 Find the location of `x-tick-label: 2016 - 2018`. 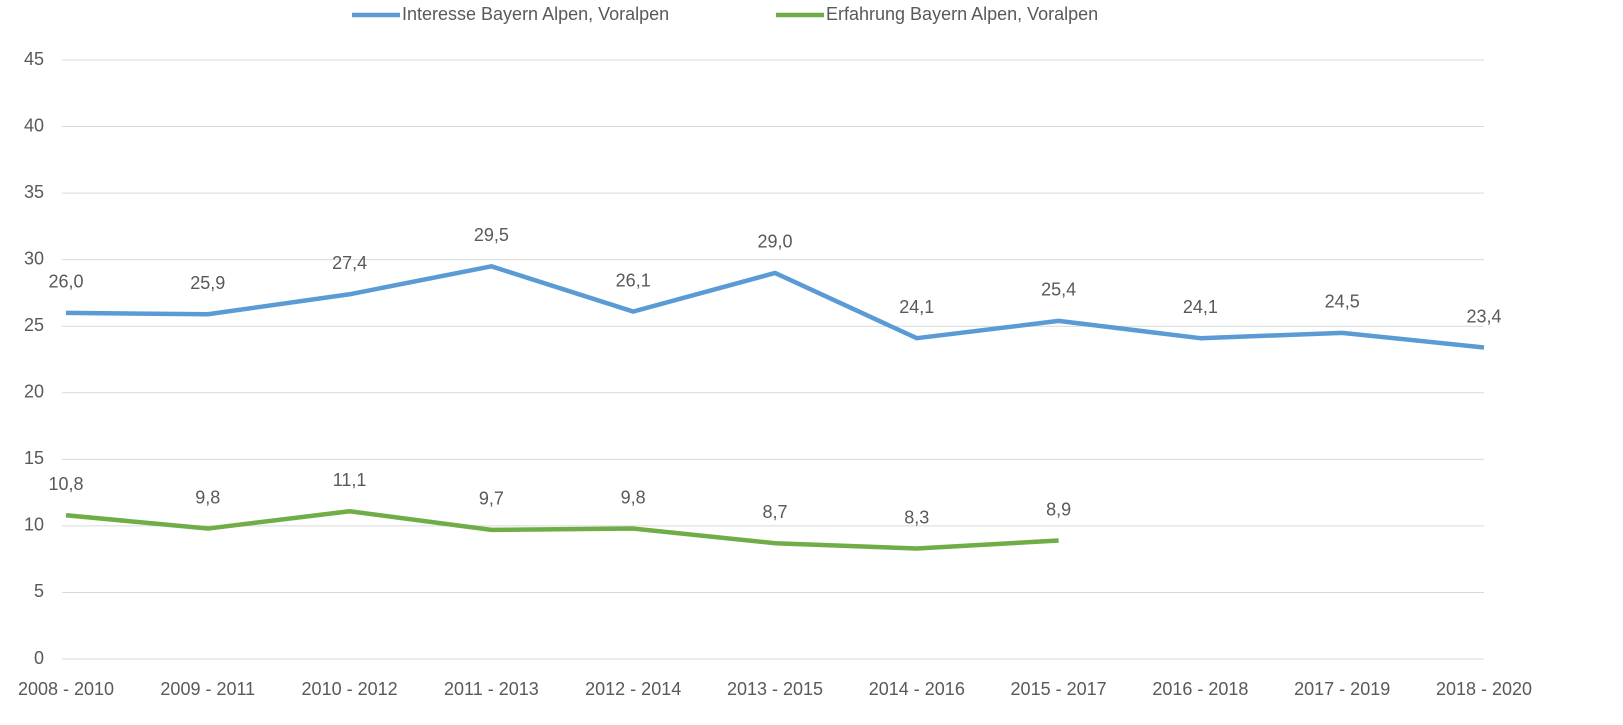

x-tick-label: 2016 - 2018 is located at coordinates (1200, 689).